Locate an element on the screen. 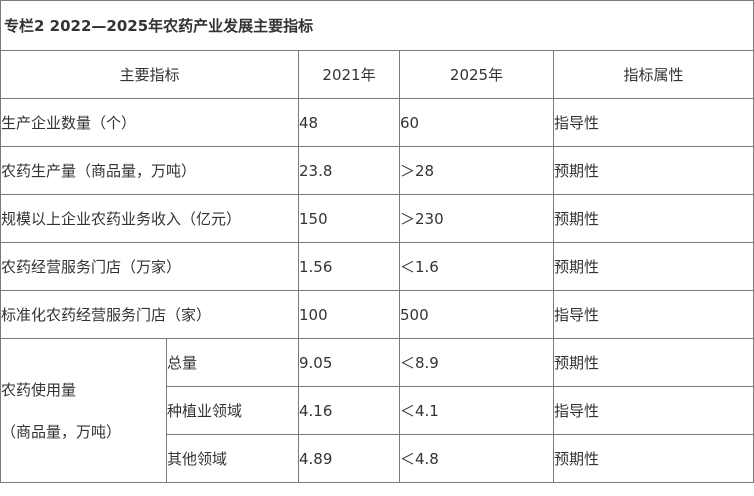 The height and width of the screenshot is (496, 754). header-2021: 2021年 is located at coordinates (349, 74).